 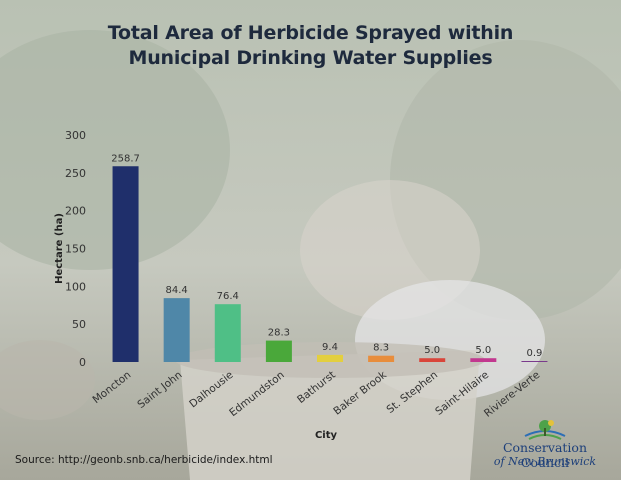 What do you see at coordinates (512, 394) in the screenshot?
I see `x-tick-label: Riviere-Verte` at bounding box center [512, 394].